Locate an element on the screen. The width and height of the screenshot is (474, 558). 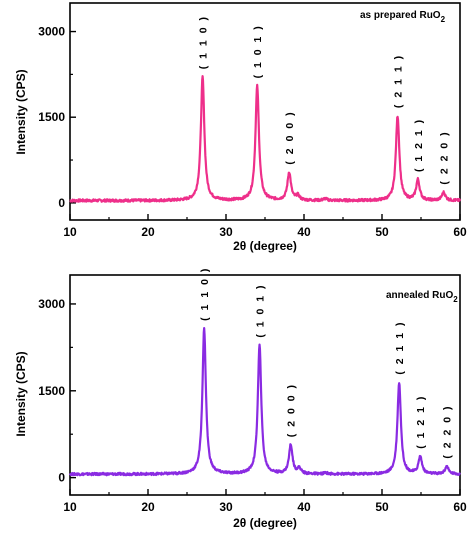
legend-label: as prepared RuO2 is located at coordinates (403, 17).